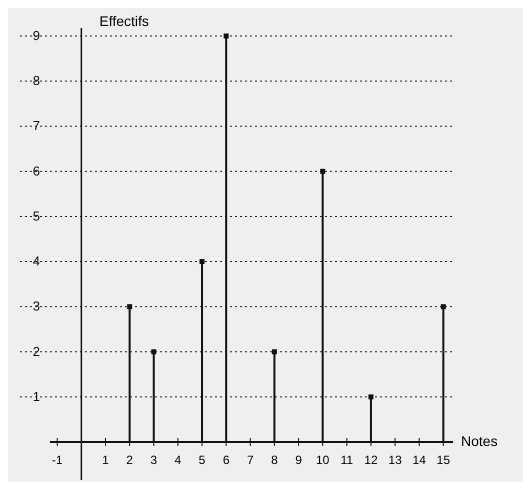  Describe the element at coordinates (419, 460) in the screenshot. I see `x-tick-label: 14` at that location.